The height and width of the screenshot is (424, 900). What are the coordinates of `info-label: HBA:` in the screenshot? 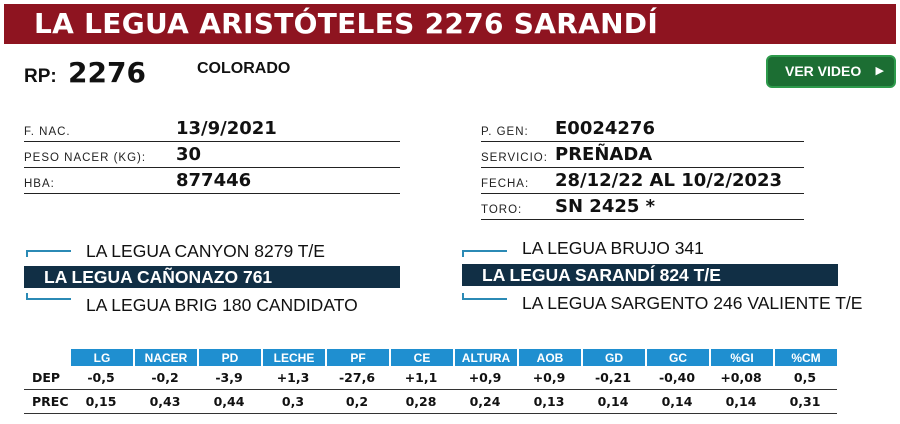 It's located at (39, 184).